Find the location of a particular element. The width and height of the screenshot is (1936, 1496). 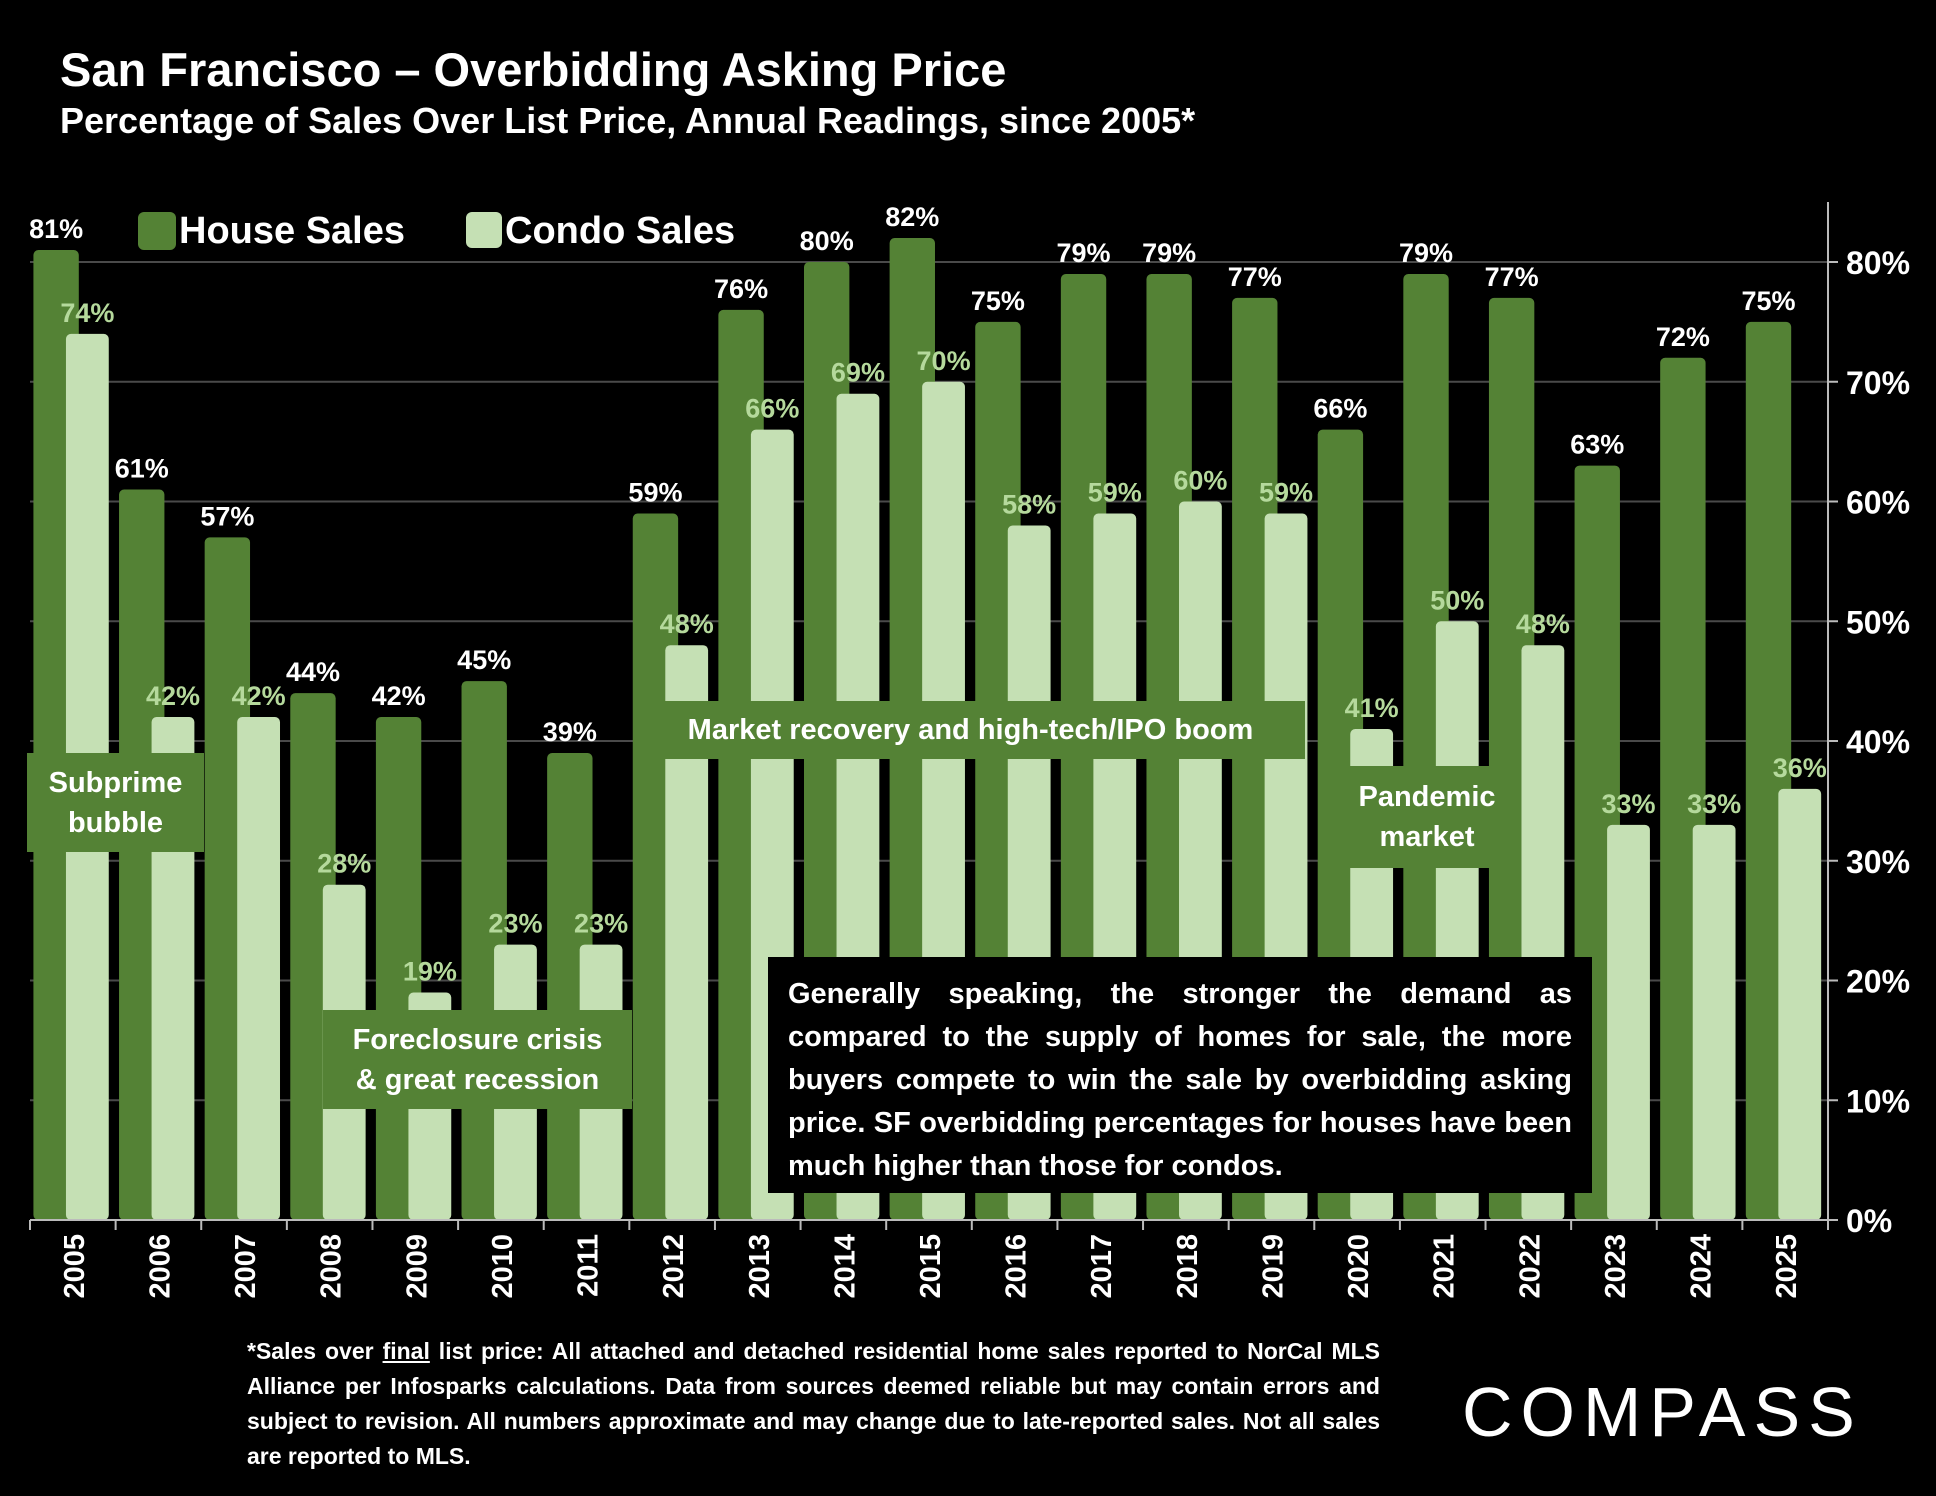

annotation-pandemic-line1: Pandemic is located at coordinates (1427, 797).